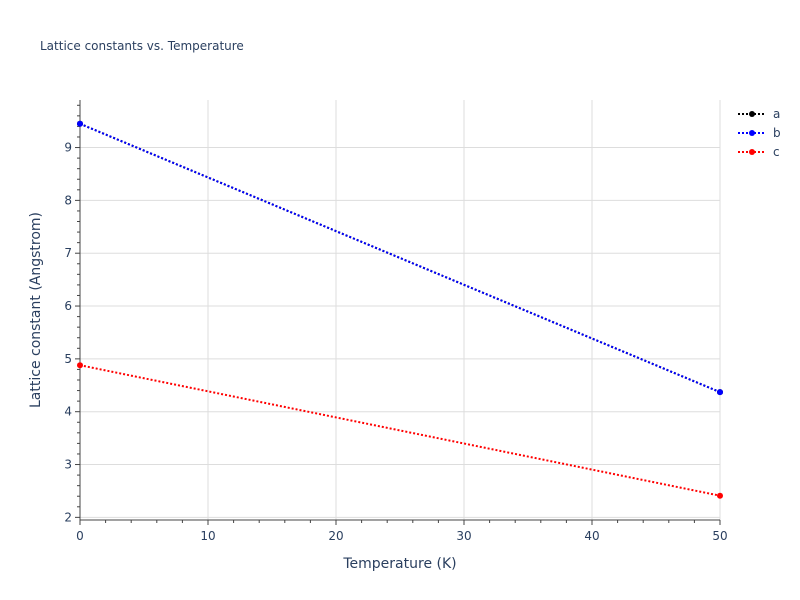 The width and height of the screenshot is (800, 600). I want to click on x-tick-label: 40, so click(591, 536).